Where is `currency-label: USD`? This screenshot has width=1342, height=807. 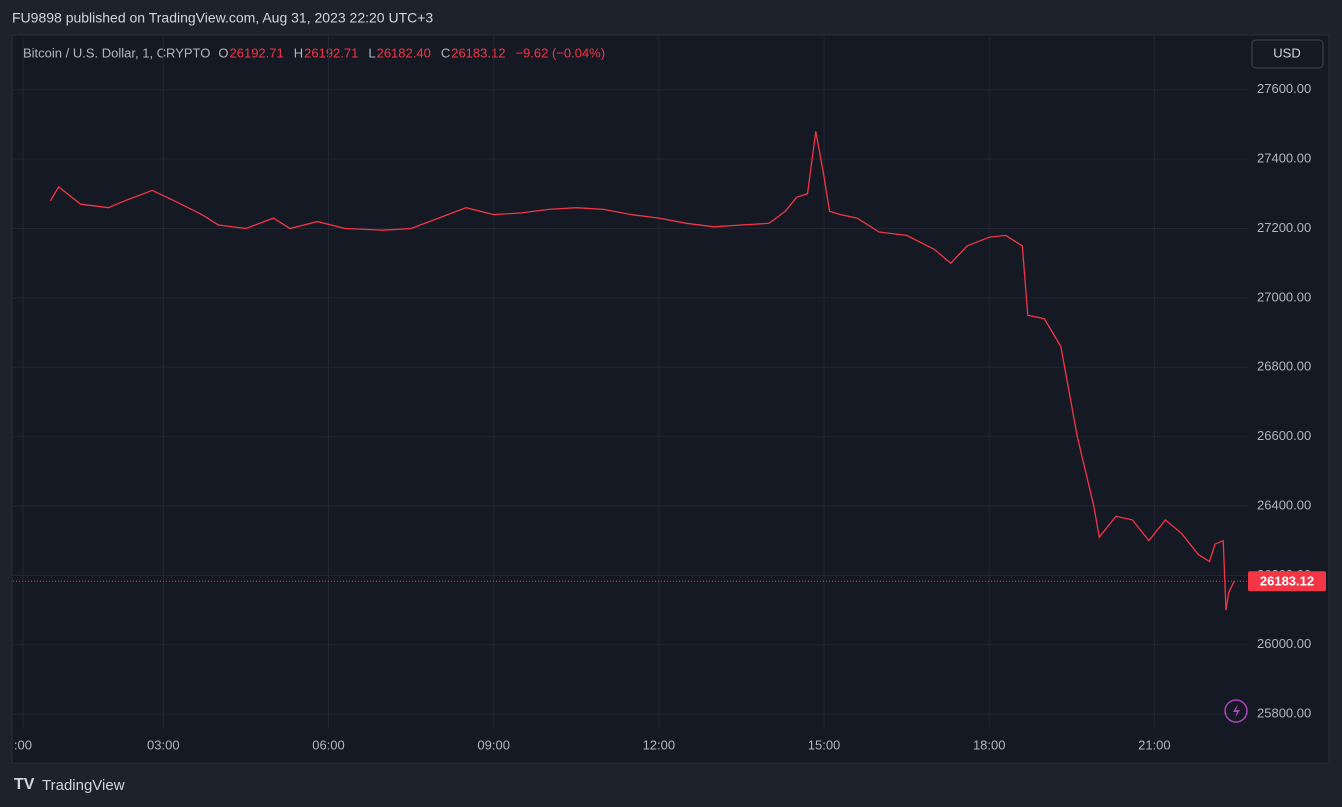
currency-label: USD is located at coordinates (1286, 52).